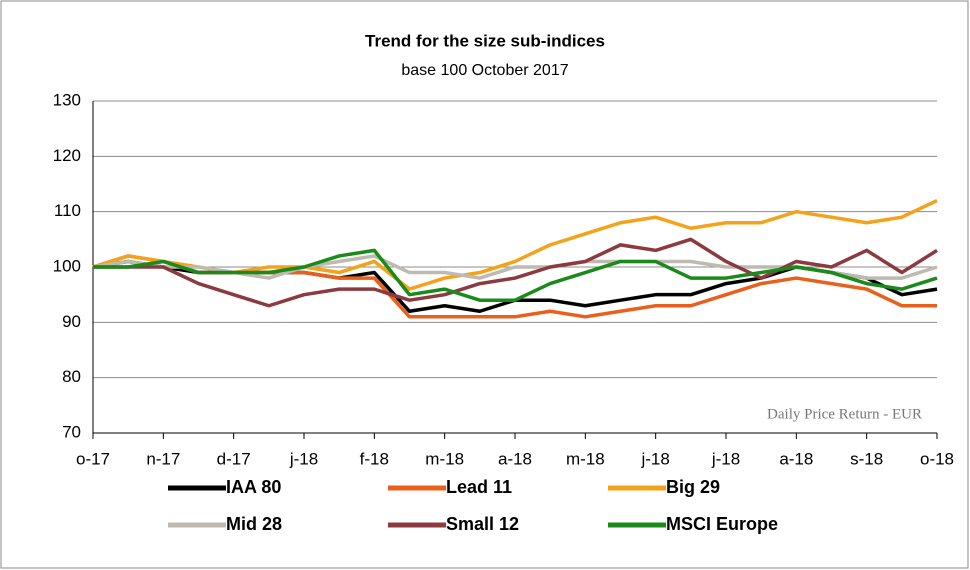 This screenshot has height=570, width=970. I want to click on x-tick-label: n-17, so click(163, 458).